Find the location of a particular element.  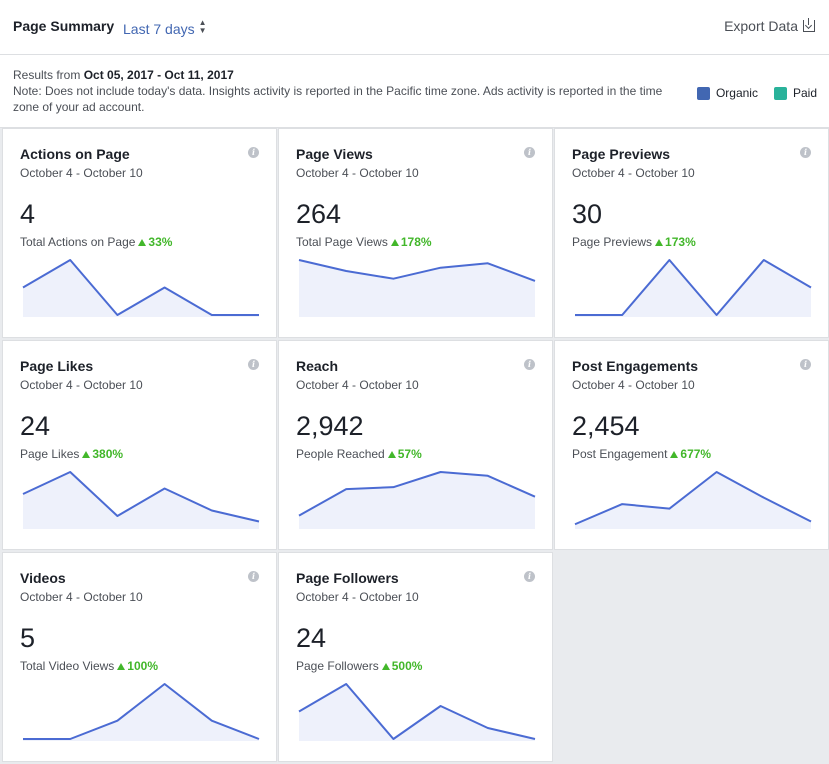

card-value: 4 is located at coordinates (28, 214).